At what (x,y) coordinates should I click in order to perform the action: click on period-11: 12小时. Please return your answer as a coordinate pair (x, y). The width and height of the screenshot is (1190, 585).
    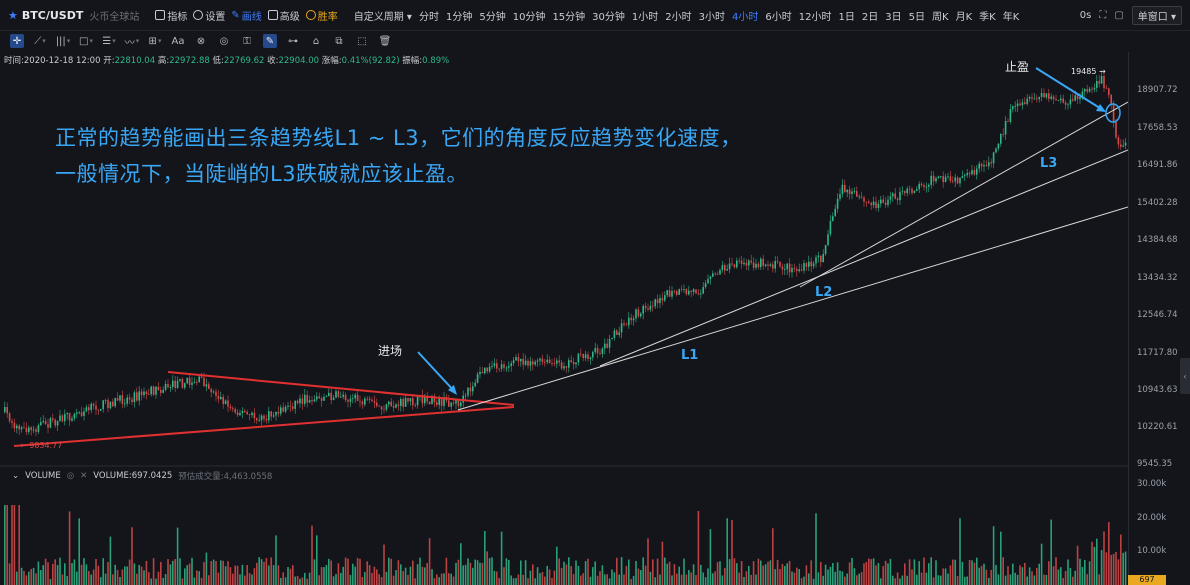
    Looking at the image, I should click on (815, 17).